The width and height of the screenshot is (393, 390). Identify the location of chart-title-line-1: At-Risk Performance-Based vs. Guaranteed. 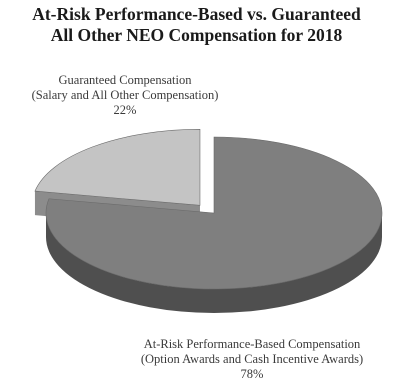
(196, 14).